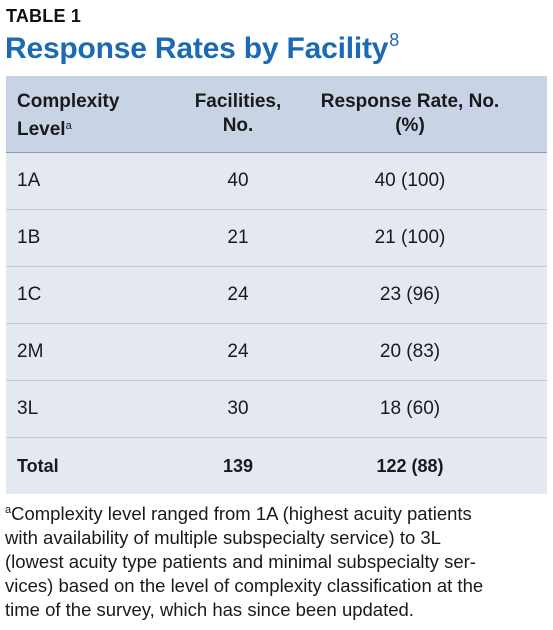 The width and height of the screenshot is (553, 630). What do you see at coordinates (410, 101) in the screenshot?
I see `header-response-line1: Response Rate, No.` at bounding box center [410, 101].